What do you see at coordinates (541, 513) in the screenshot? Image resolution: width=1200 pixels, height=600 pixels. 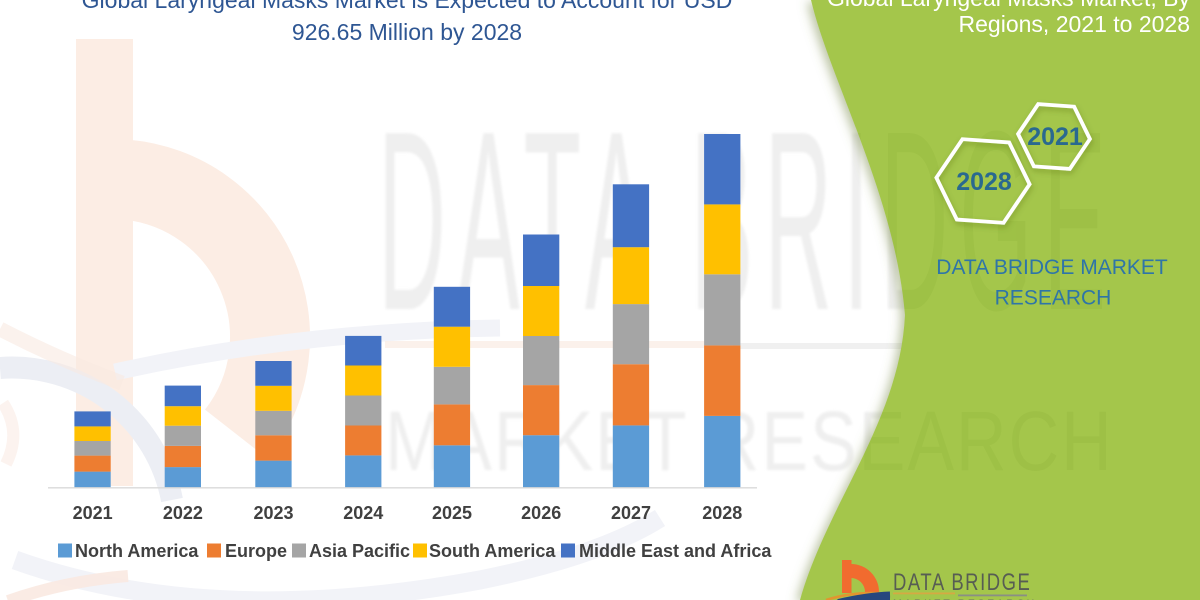 I see `svg-text: 2026` at bounding box center [541, 513].